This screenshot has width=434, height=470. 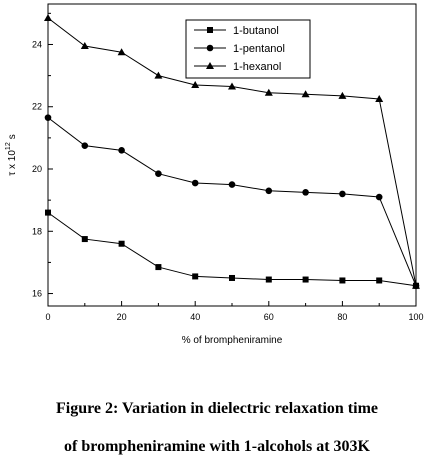 What do you see at coordinates (37, 44) in the screenshot?
I see `y-tick-label: 24` at bounding box center [37, 44].